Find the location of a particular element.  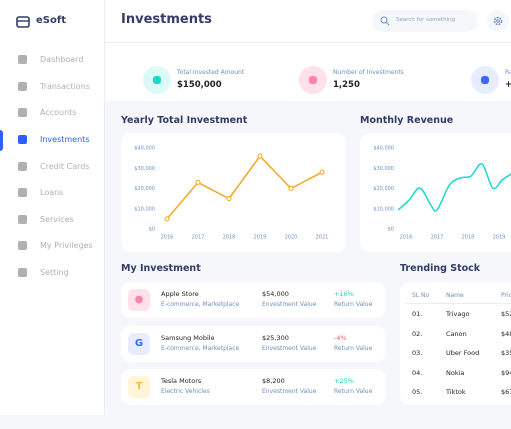

stat-value: 1,250 is located at coordinates (346, 85).